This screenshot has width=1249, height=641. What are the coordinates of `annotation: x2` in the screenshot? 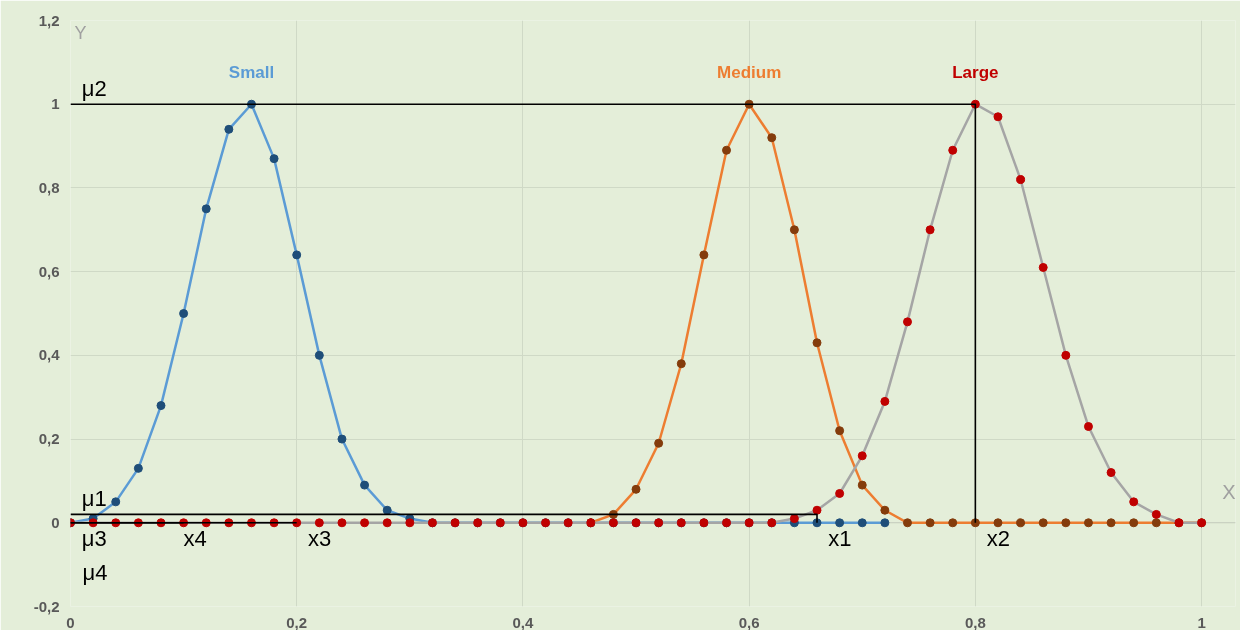 It's located at (998, 539).